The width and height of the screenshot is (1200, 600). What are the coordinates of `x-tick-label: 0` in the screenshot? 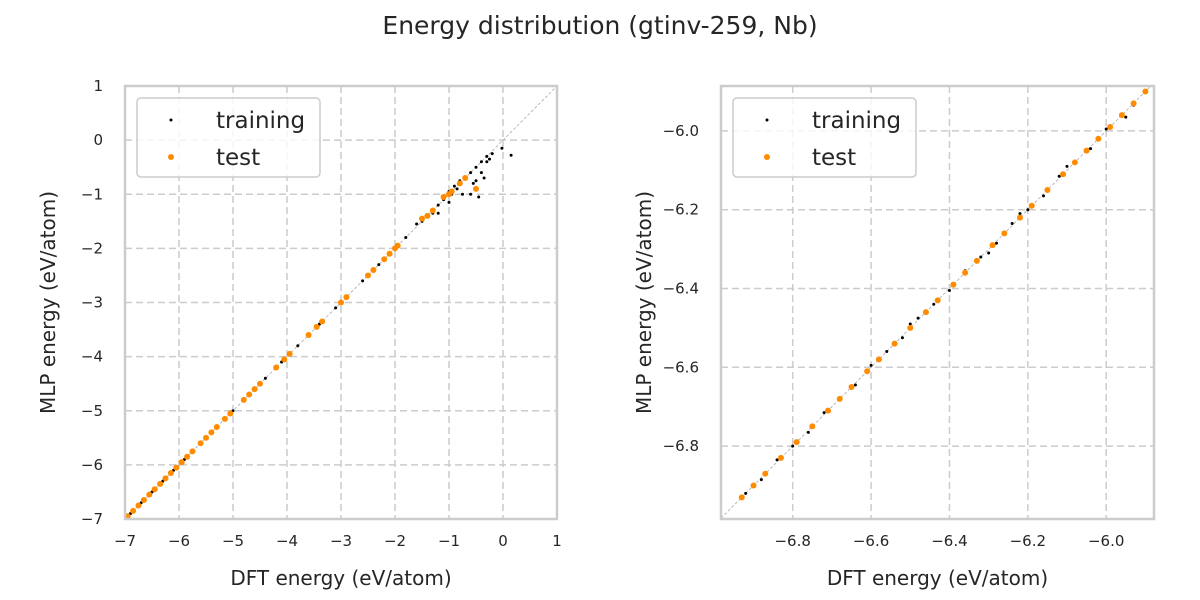 It's located at (503, 541).